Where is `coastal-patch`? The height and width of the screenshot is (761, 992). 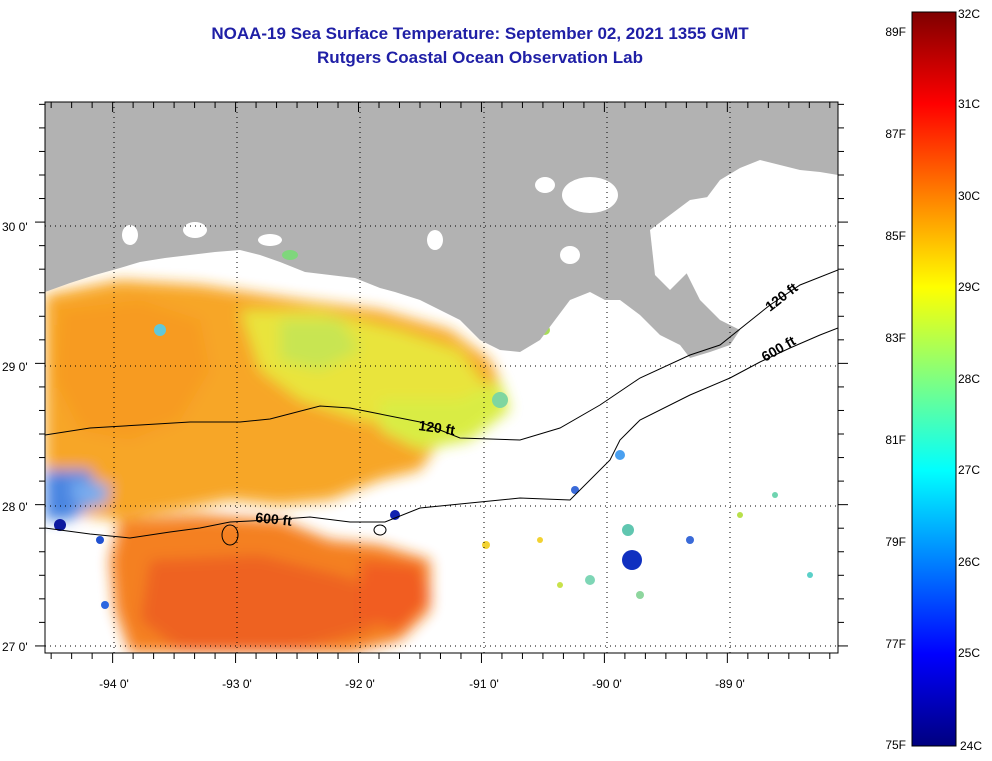
coastal-patch is located at coordinates (290, 255).